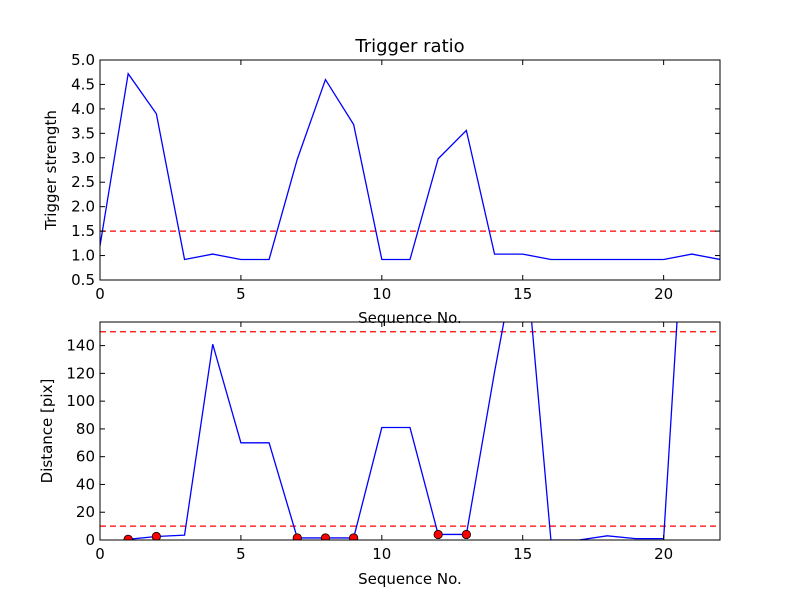 This screenshot has height=600, width=800. I want to click on y-tick-label: 3.0, so click(83, 158).